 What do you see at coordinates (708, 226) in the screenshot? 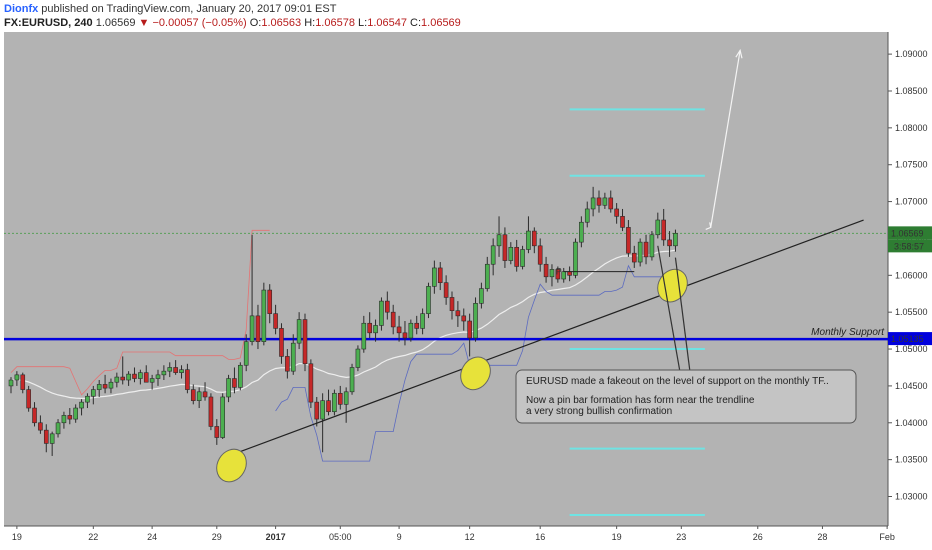
I see `arrow-tail-icon` at bounding box center [708, 226].